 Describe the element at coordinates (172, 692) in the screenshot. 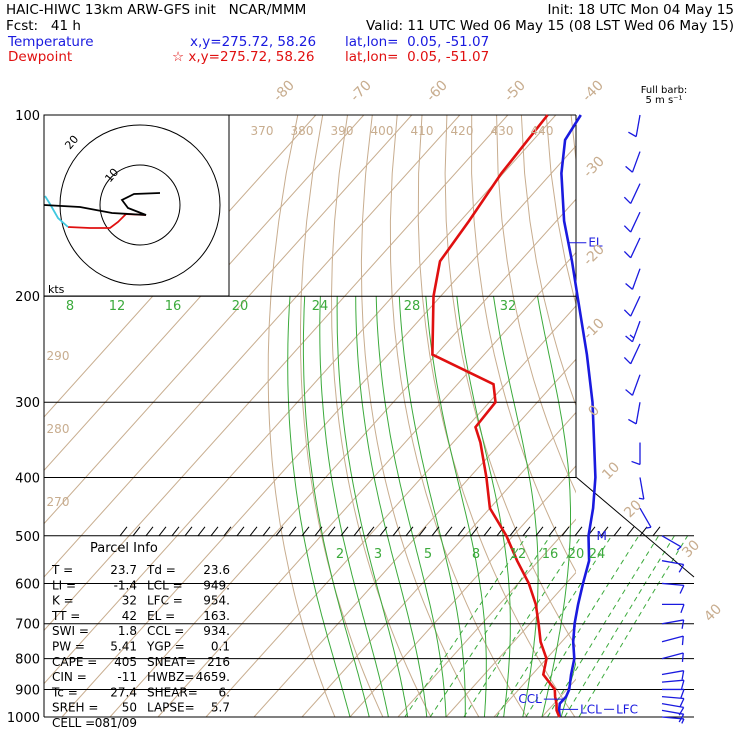

I see `parcel-label: SHEAR=` at that location.